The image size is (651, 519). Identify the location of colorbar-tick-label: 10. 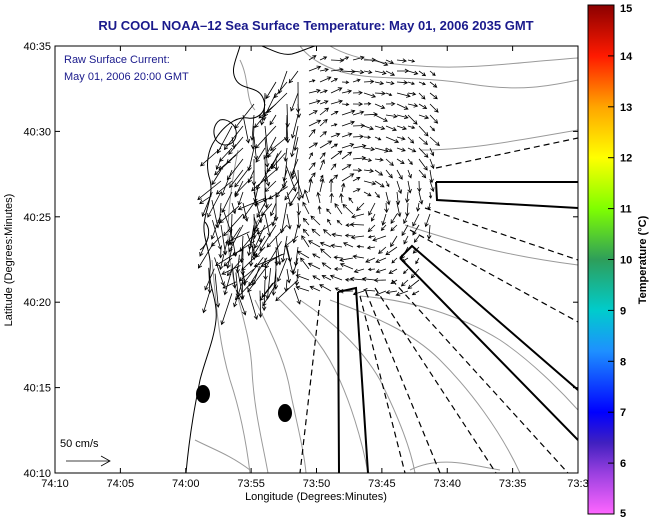
(626, 261).